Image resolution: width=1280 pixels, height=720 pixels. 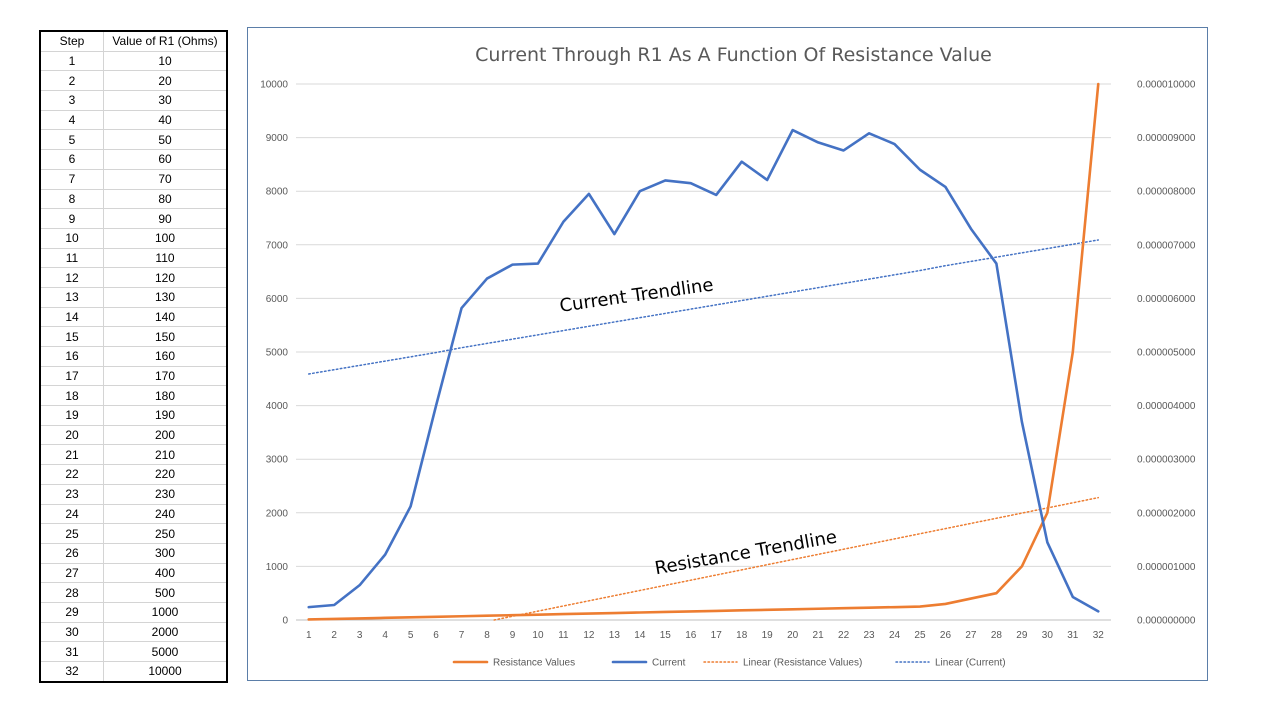 I want to click on step-cell: 30, so click(x=71, y=632).